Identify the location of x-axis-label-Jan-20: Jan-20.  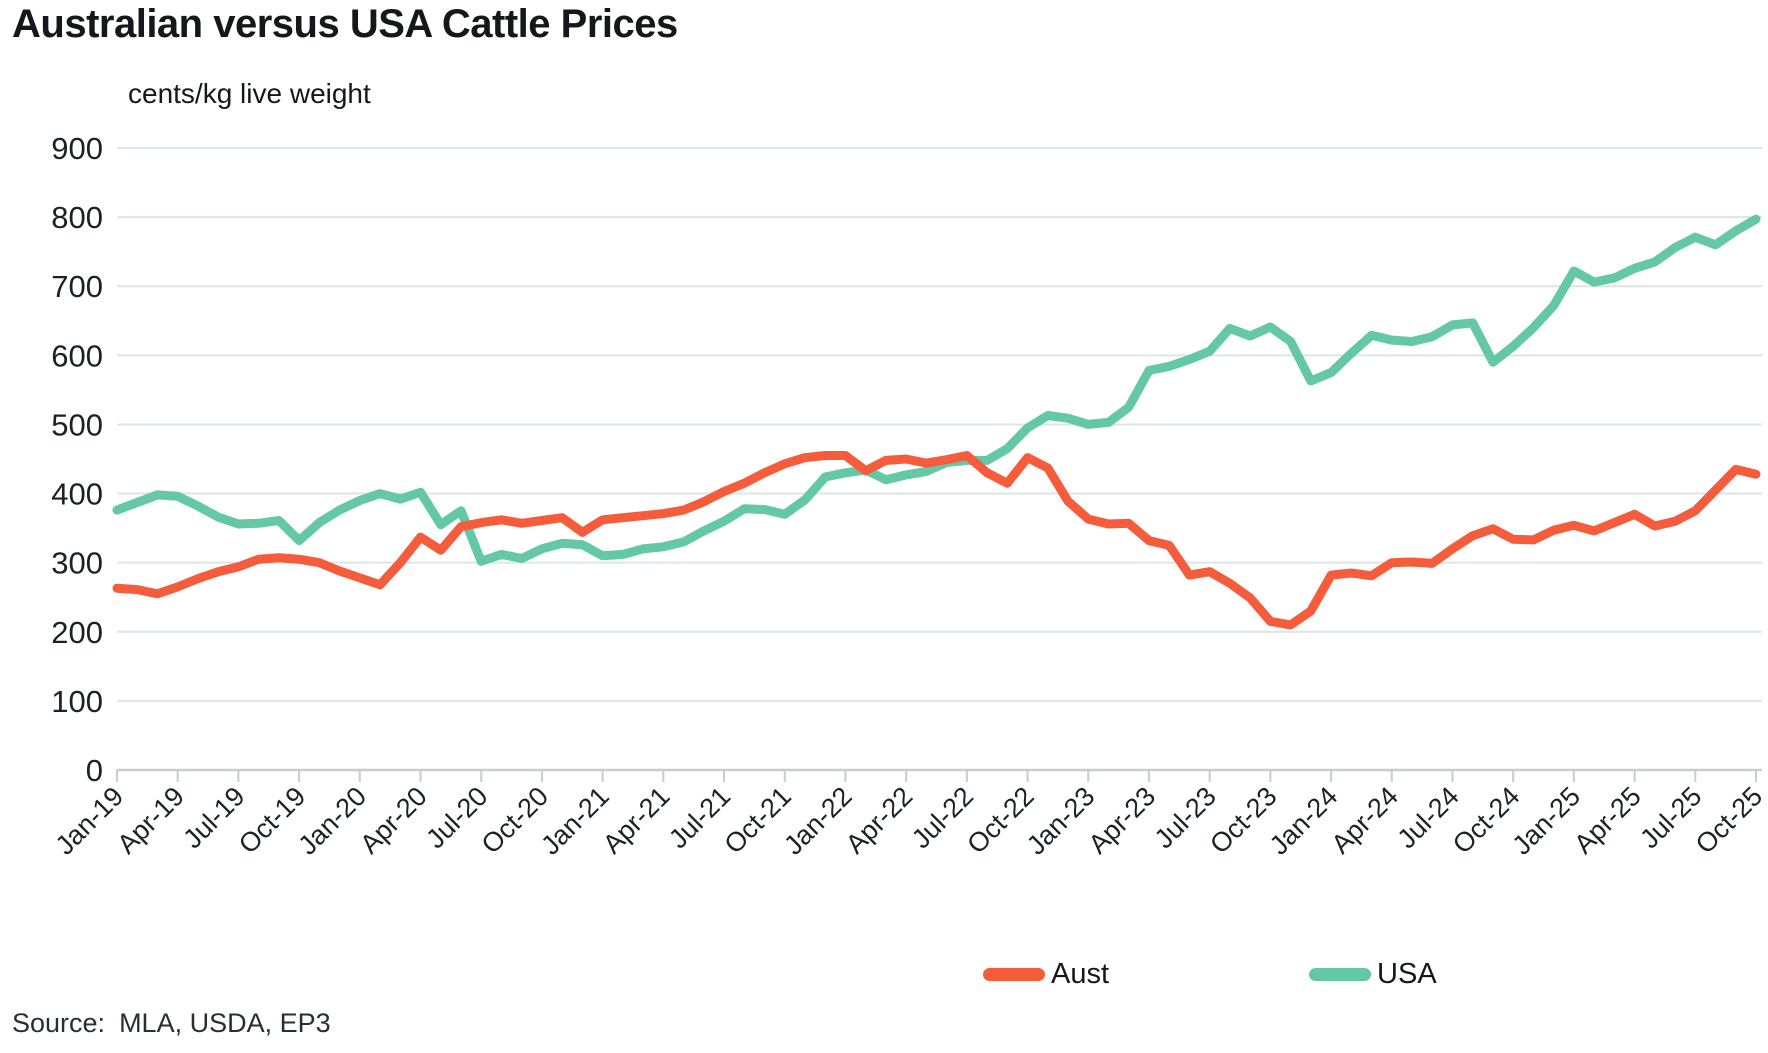
(332, 821).